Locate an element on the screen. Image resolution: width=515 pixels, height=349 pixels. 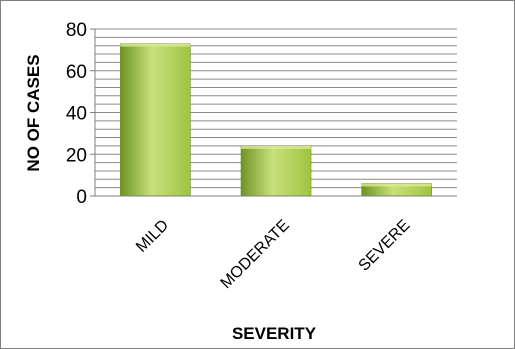
x-axis-title: SEVERITY is located at coordinates (274, 333).